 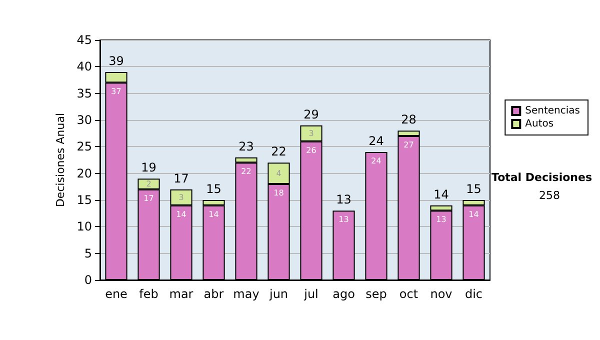 What do you see at coordinates (88, 253) in the screenshot?
I see `y-tick-label: 5` at bounding box center [88, 253].